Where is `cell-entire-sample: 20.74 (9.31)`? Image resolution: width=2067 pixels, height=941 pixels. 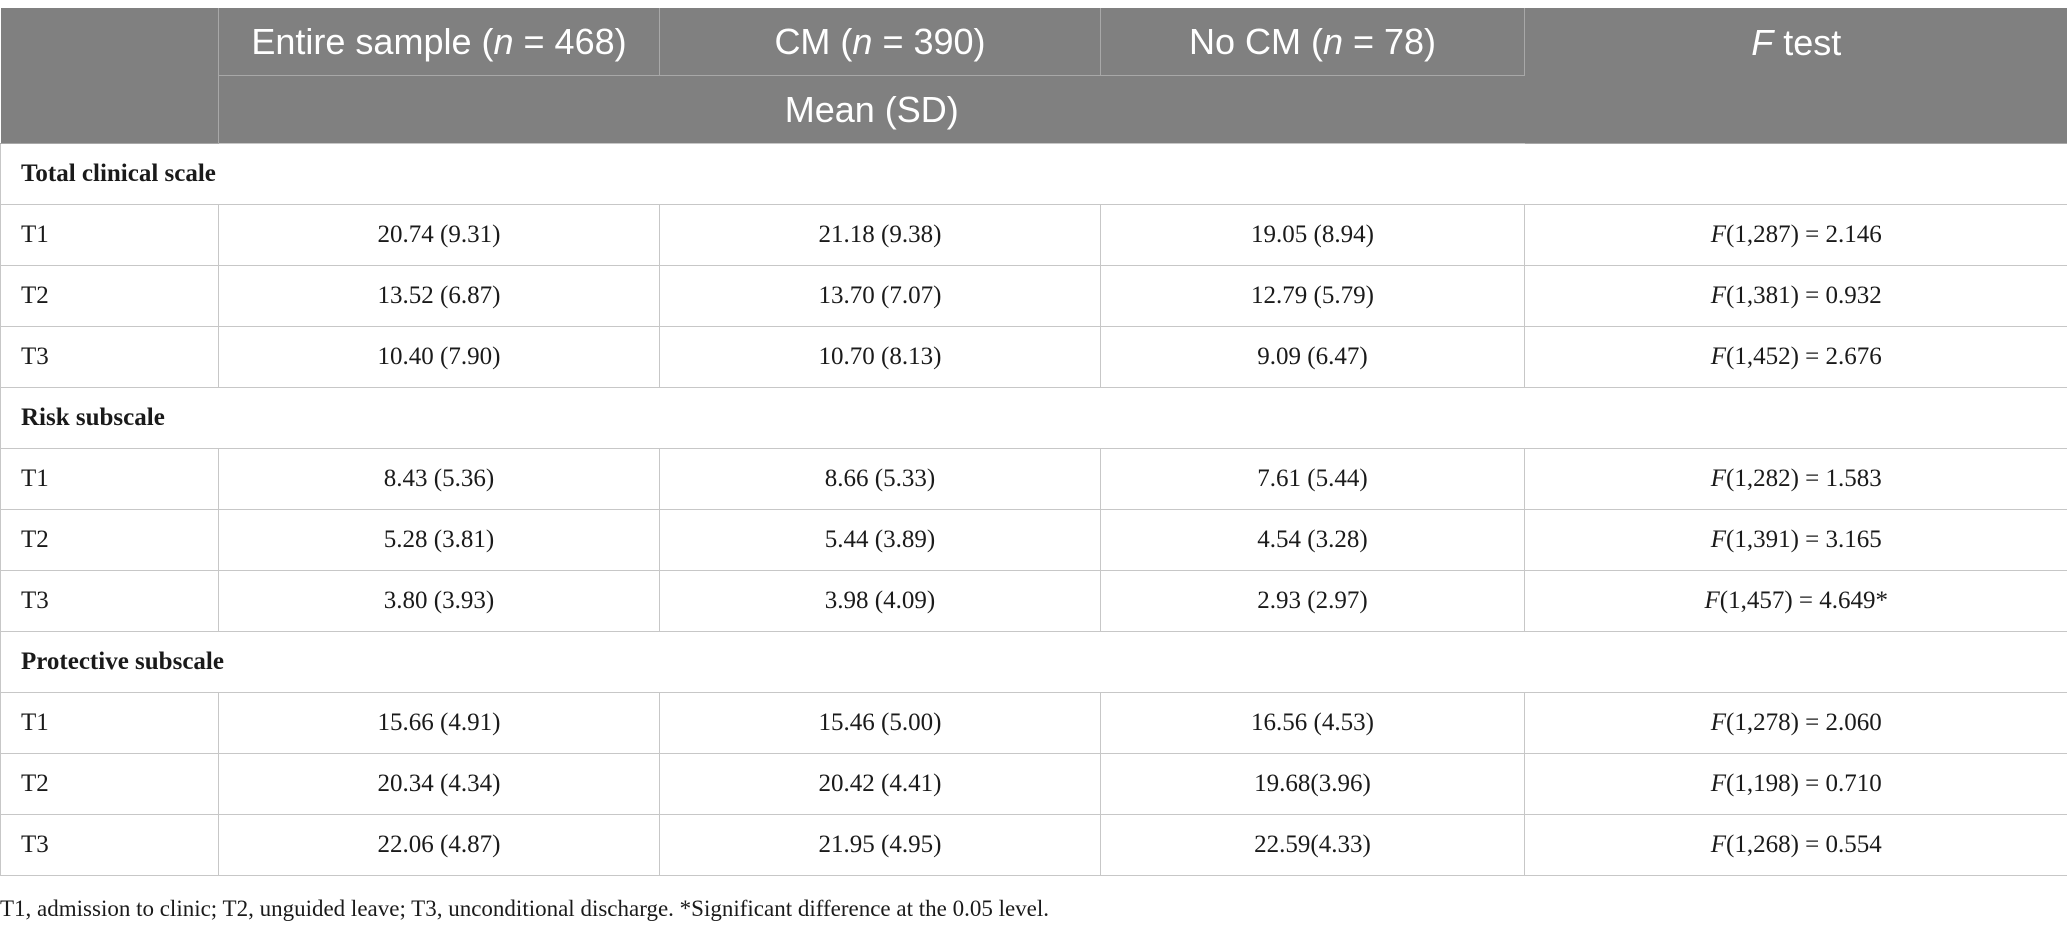 cell-entire-sample: 20.74 (9.31) is located at coordinates (439, 235).